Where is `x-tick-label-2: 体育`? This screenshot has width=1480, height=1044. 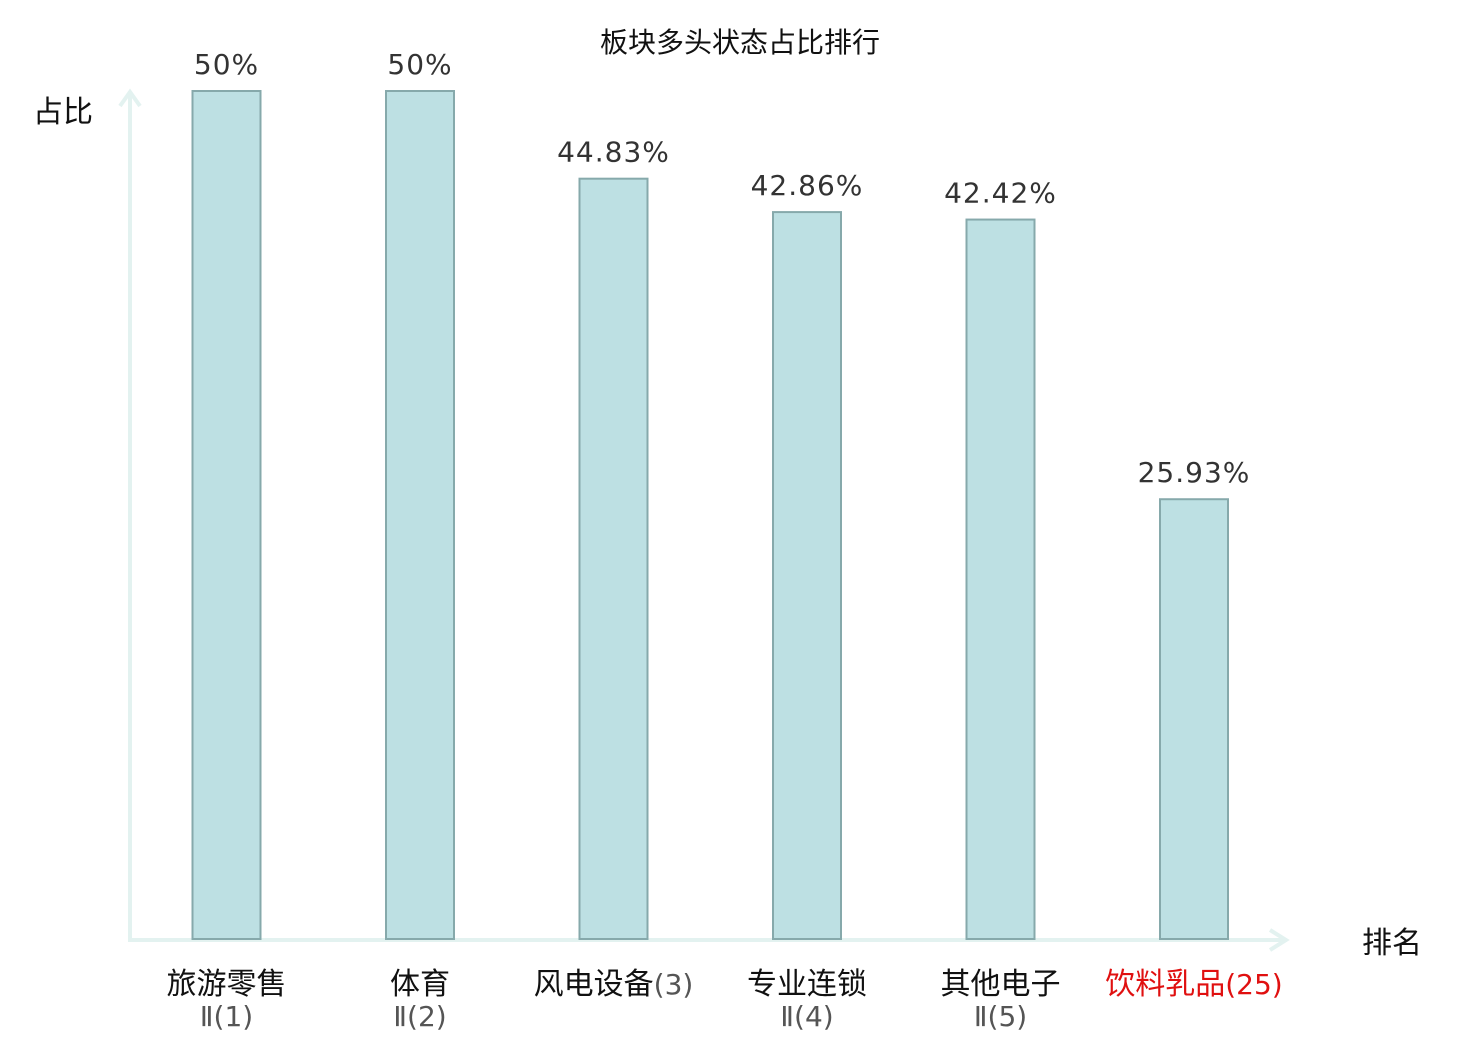 x-tick-label-2: 体育 is located at coordinates (420, 984).